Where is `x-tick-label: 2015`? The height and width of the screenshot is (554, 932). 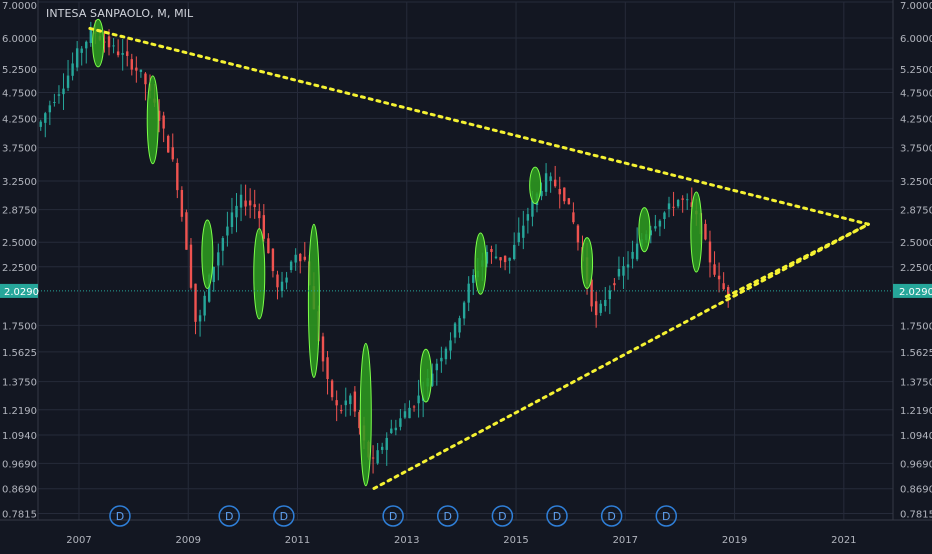
x-tick-label: 2015 is located at coordinates (515, 540).